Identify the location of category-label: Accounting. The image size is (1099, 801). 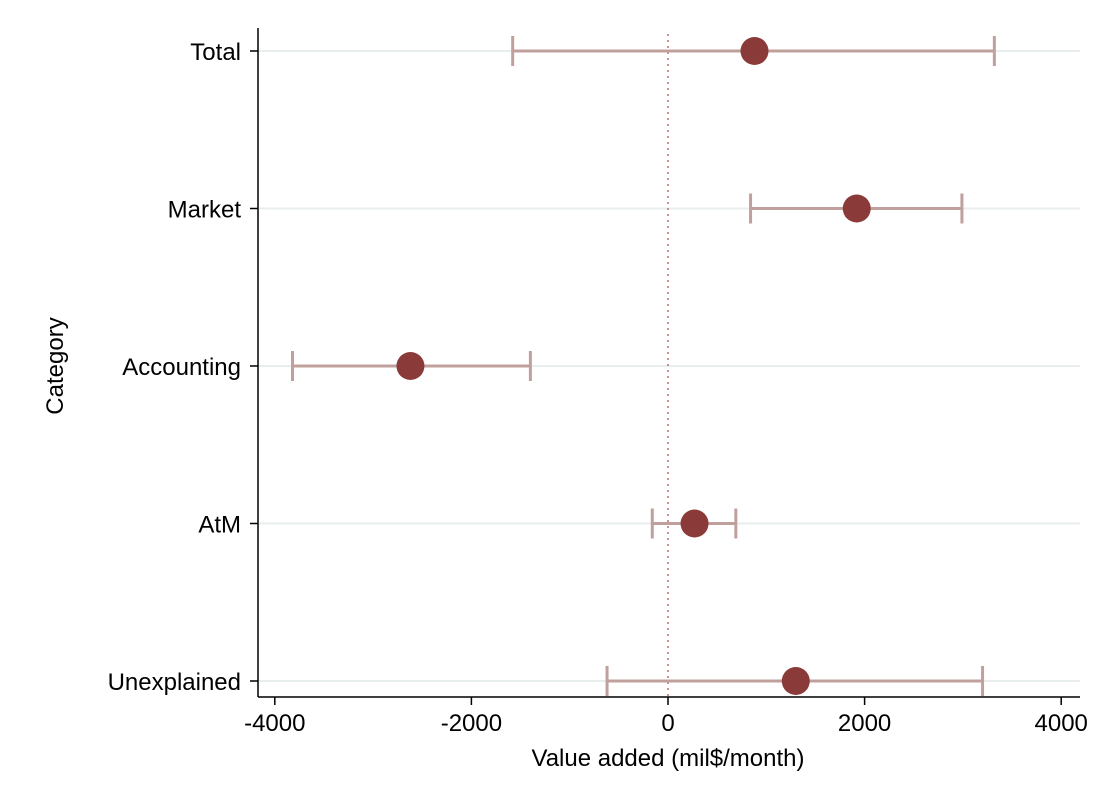
(181, 367).